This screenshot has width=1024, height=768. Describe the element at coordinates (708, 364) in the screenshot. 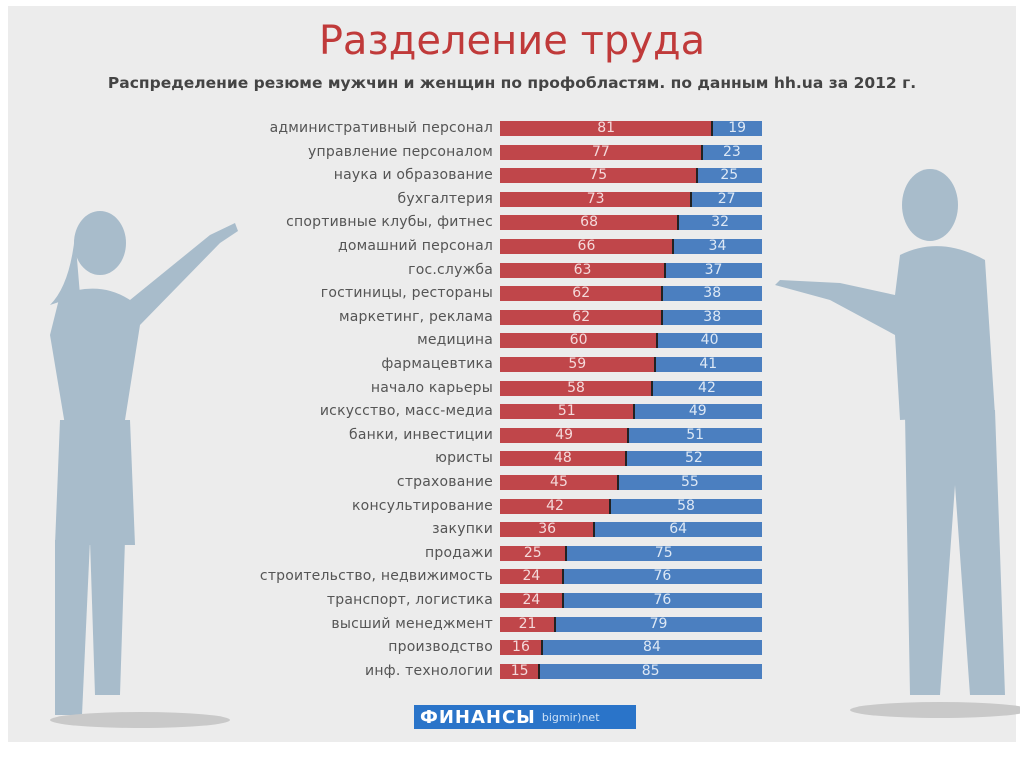

I see `value-label-blue: 41` at that location.